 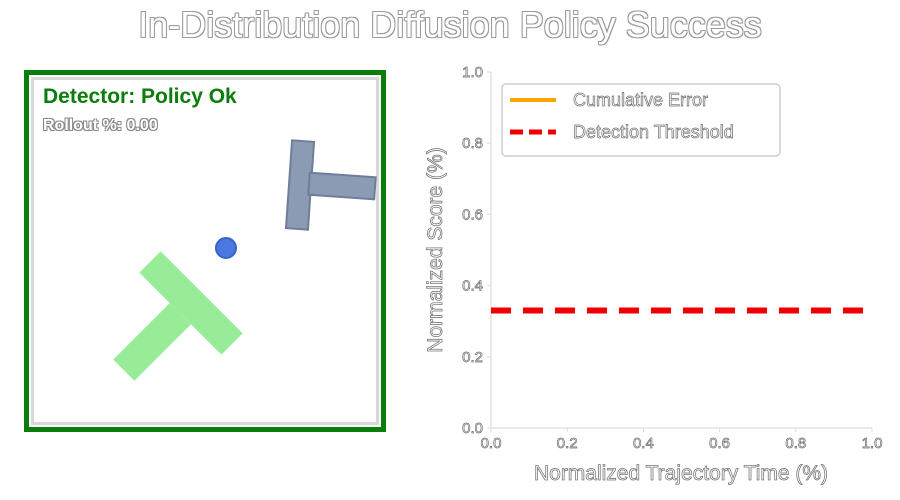 I want to click on x-tick-label: 0.0, so click(x=491, y=443).